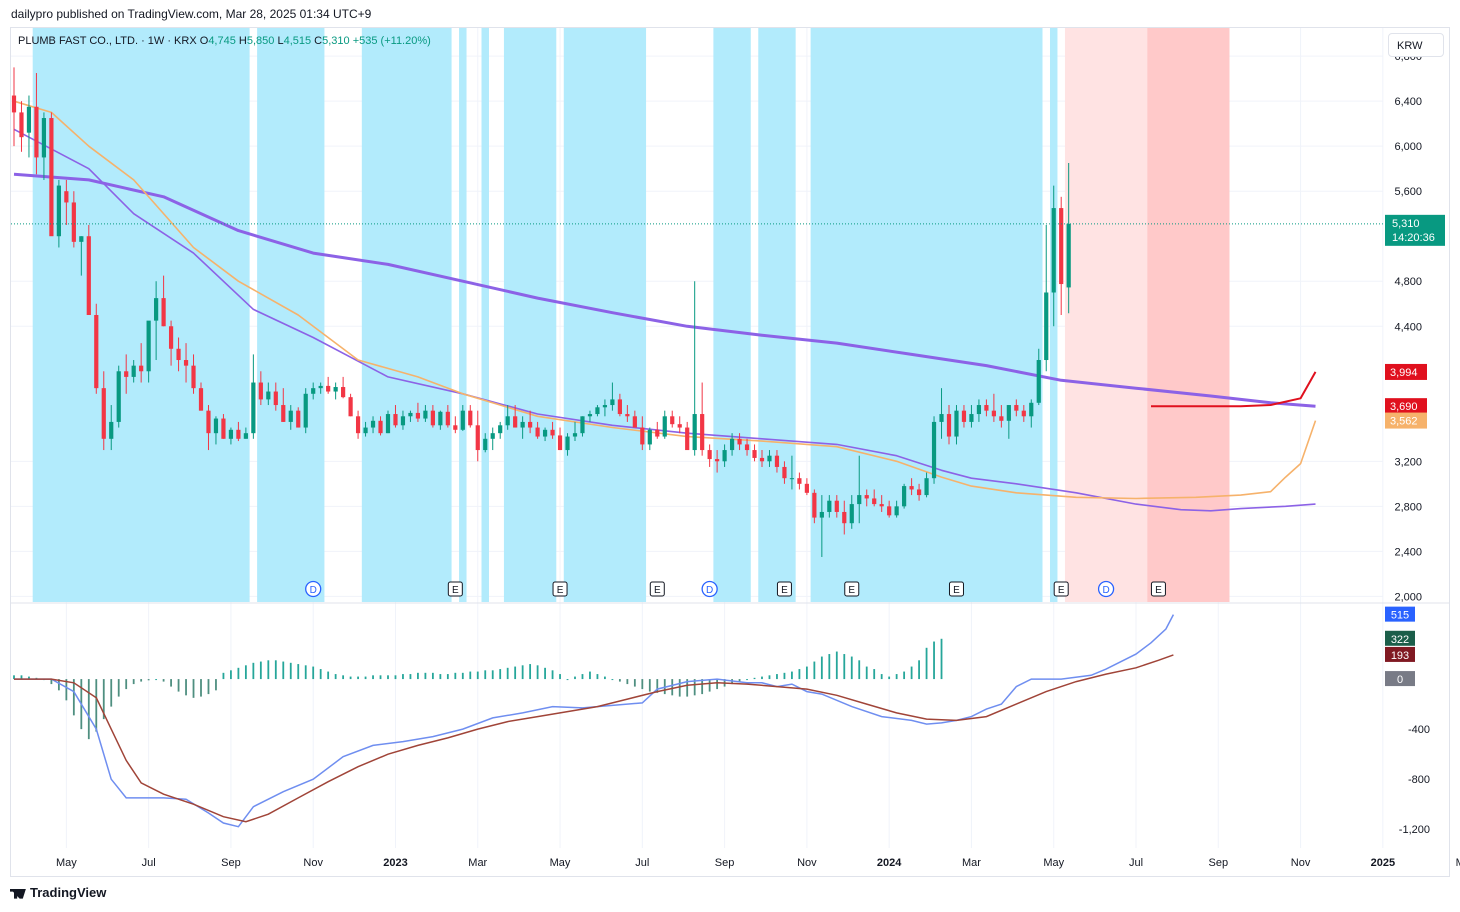 The height and width of the screenshot is (912, 1460). Describe the element at coordinates (1400, 654) in the screenshot. I see `macd-value-tag` at that location.